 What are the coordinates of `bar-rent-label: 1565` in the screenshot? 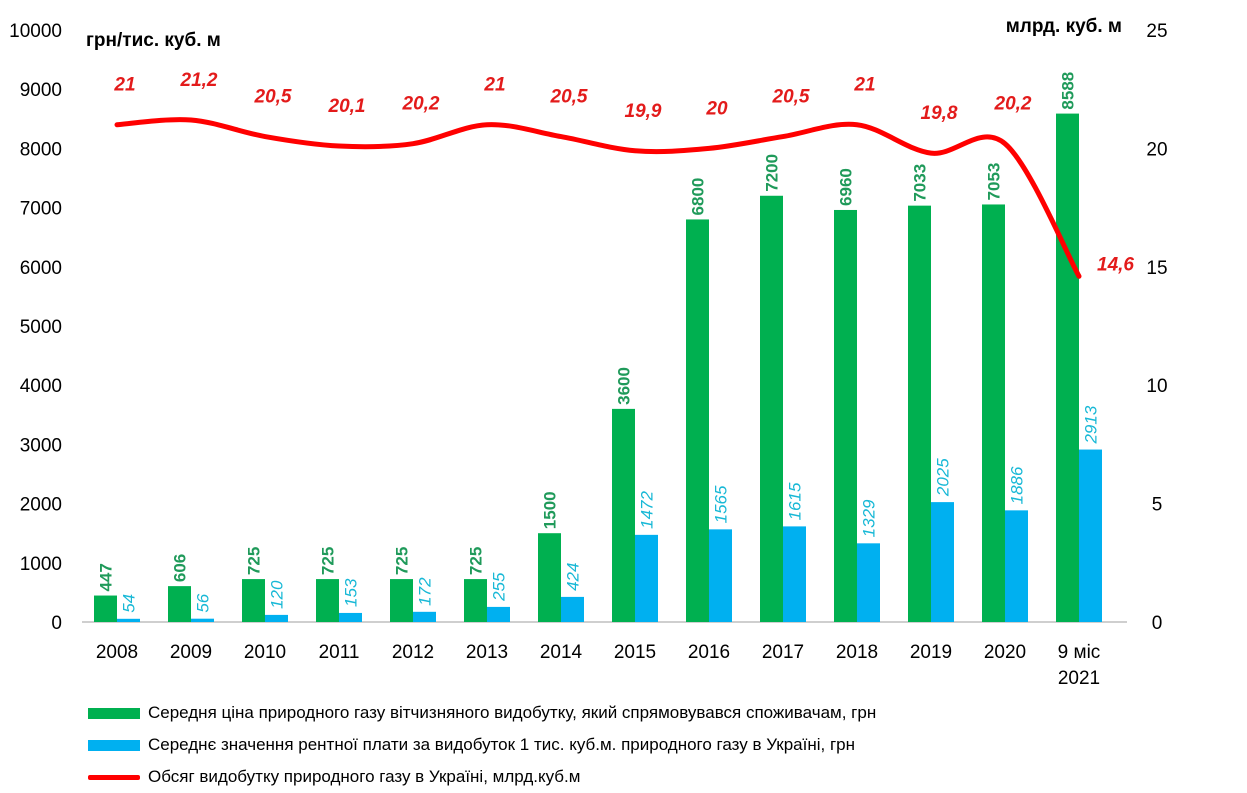 It's located at (721, 504).